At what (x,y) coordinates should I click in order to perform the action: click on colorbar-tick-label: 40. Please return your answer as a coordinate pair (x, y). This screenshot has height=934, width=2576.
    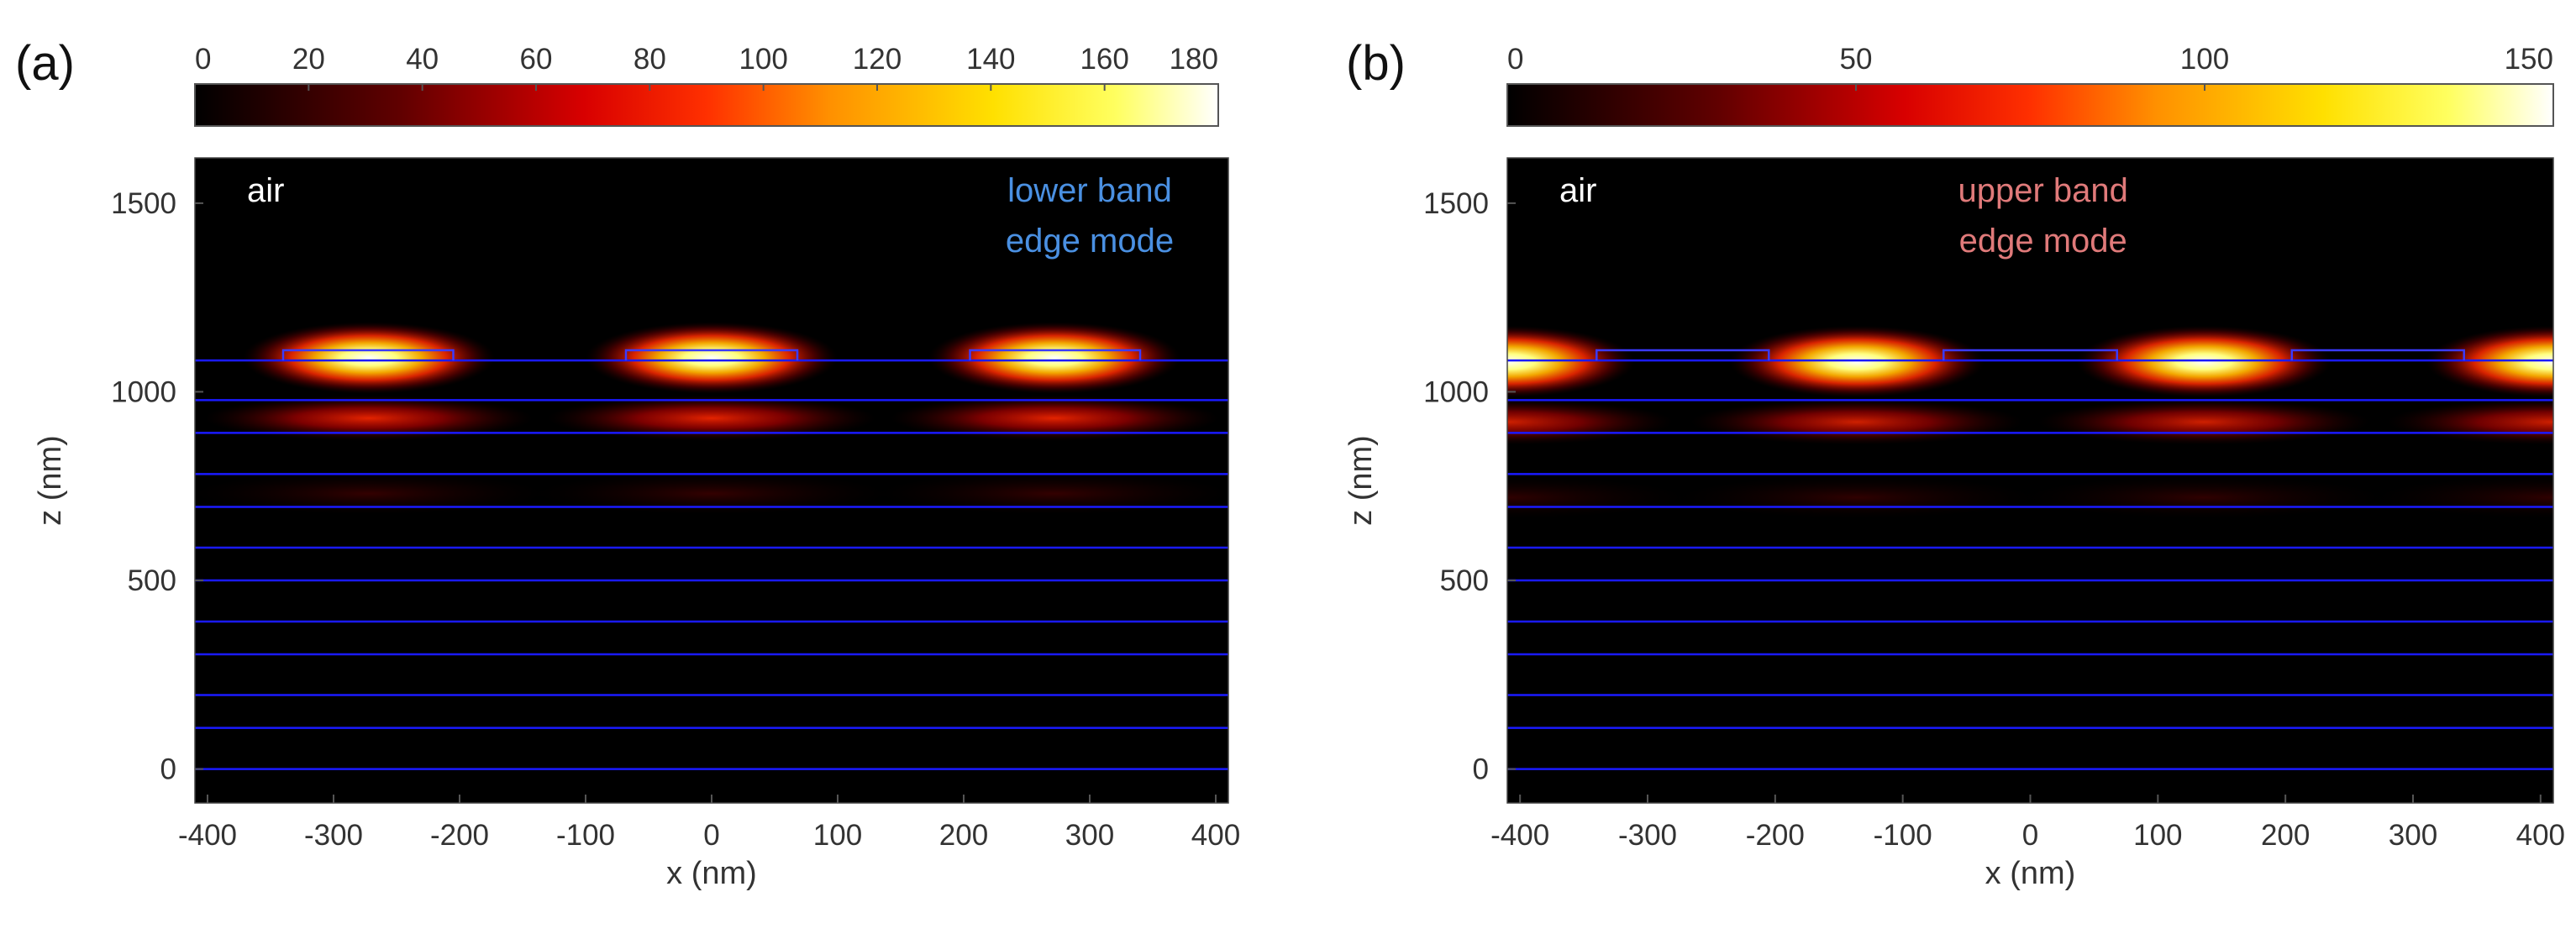
    Looking at the image, I should click on (422, 60).